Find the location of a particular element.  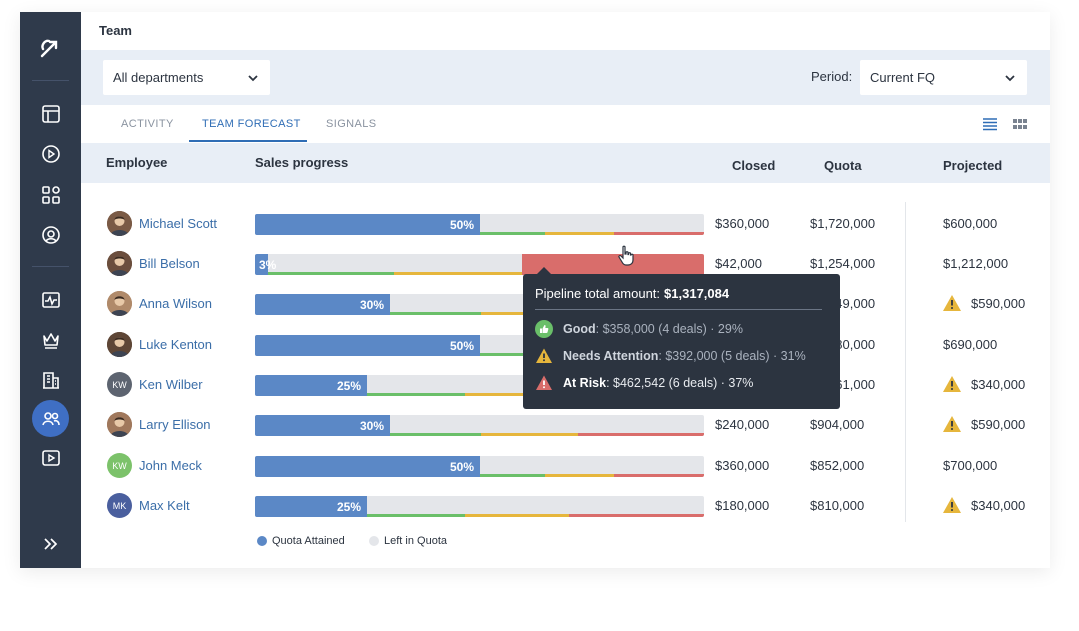

employee-name-link: John Meck is located at coordinates (170, 465).